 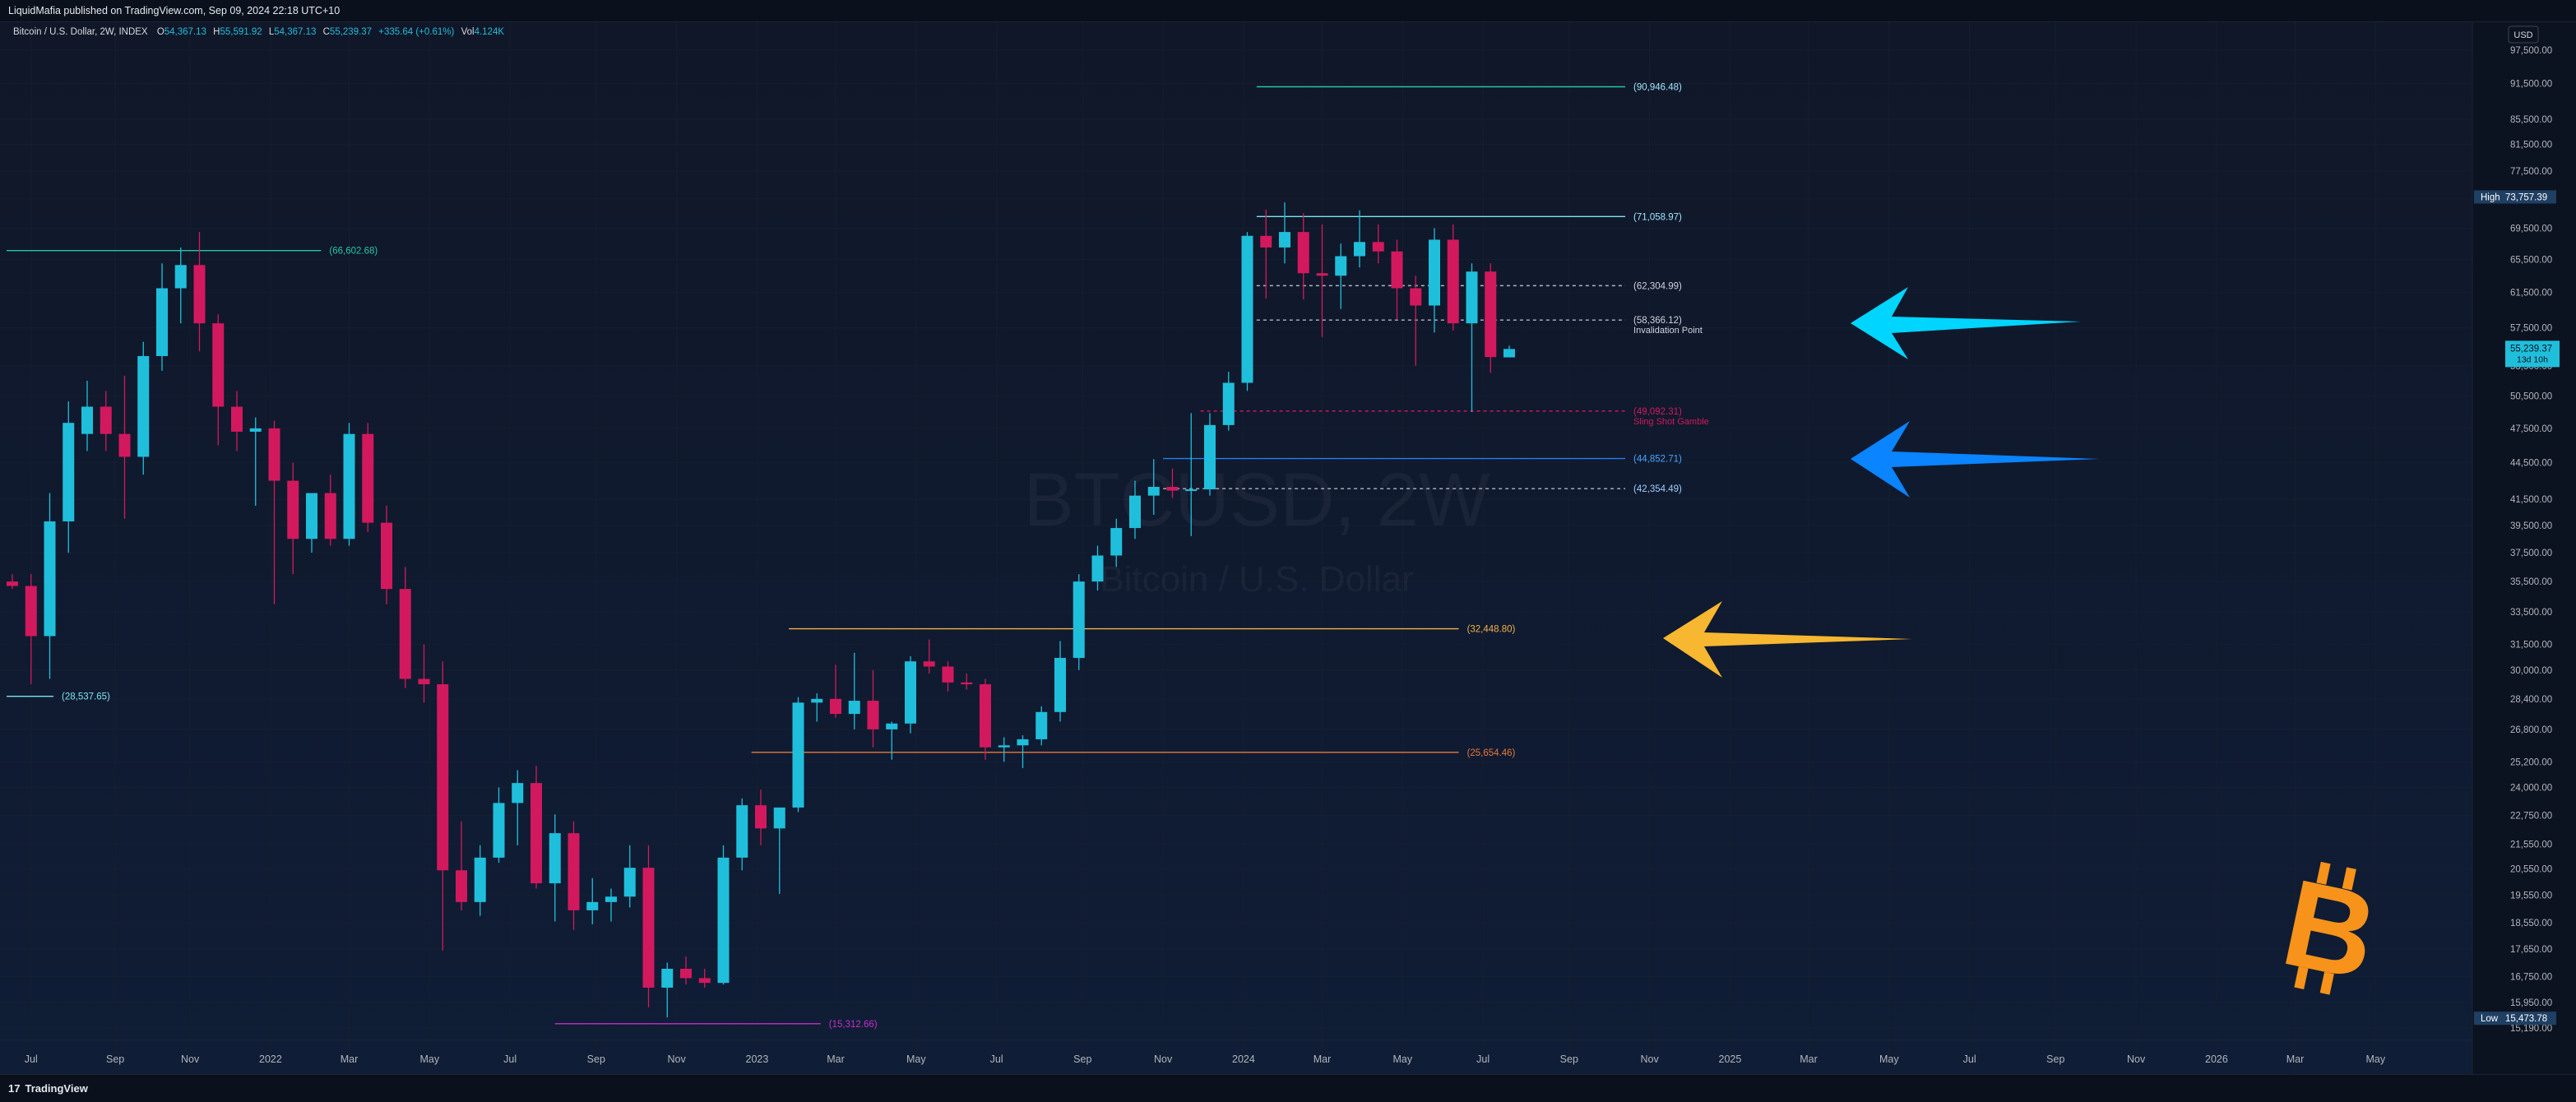 What do you see at coordinates (1731, 1059) in the screenshot?
I see `time-tick-label: 2025` at bounding box center [1731, 1059].